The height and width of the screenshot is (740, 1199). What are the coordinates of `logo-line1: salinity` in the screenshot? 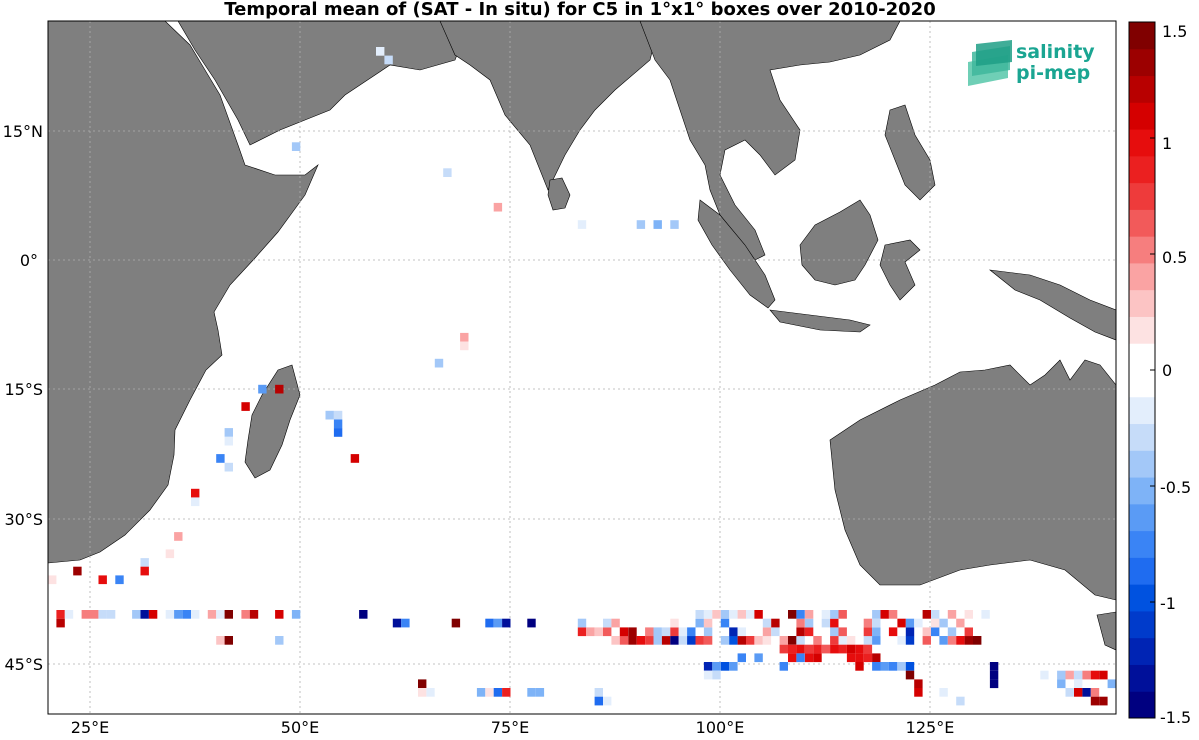 It's located at (1055, 52).